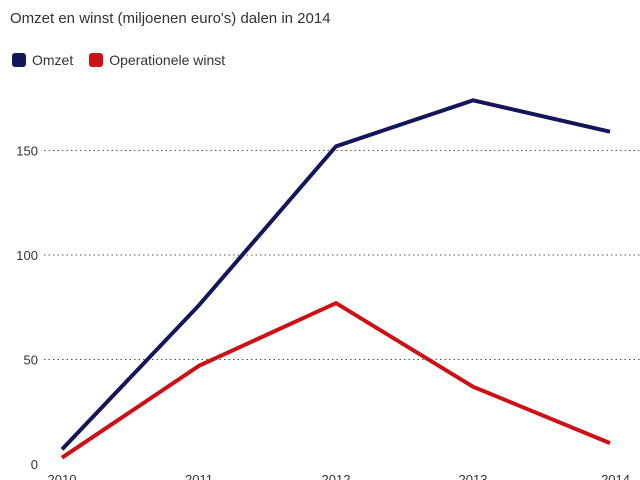 This screenshot has height=480, width=640. I want to click on y-tick-label: 0, so click(34, 464).